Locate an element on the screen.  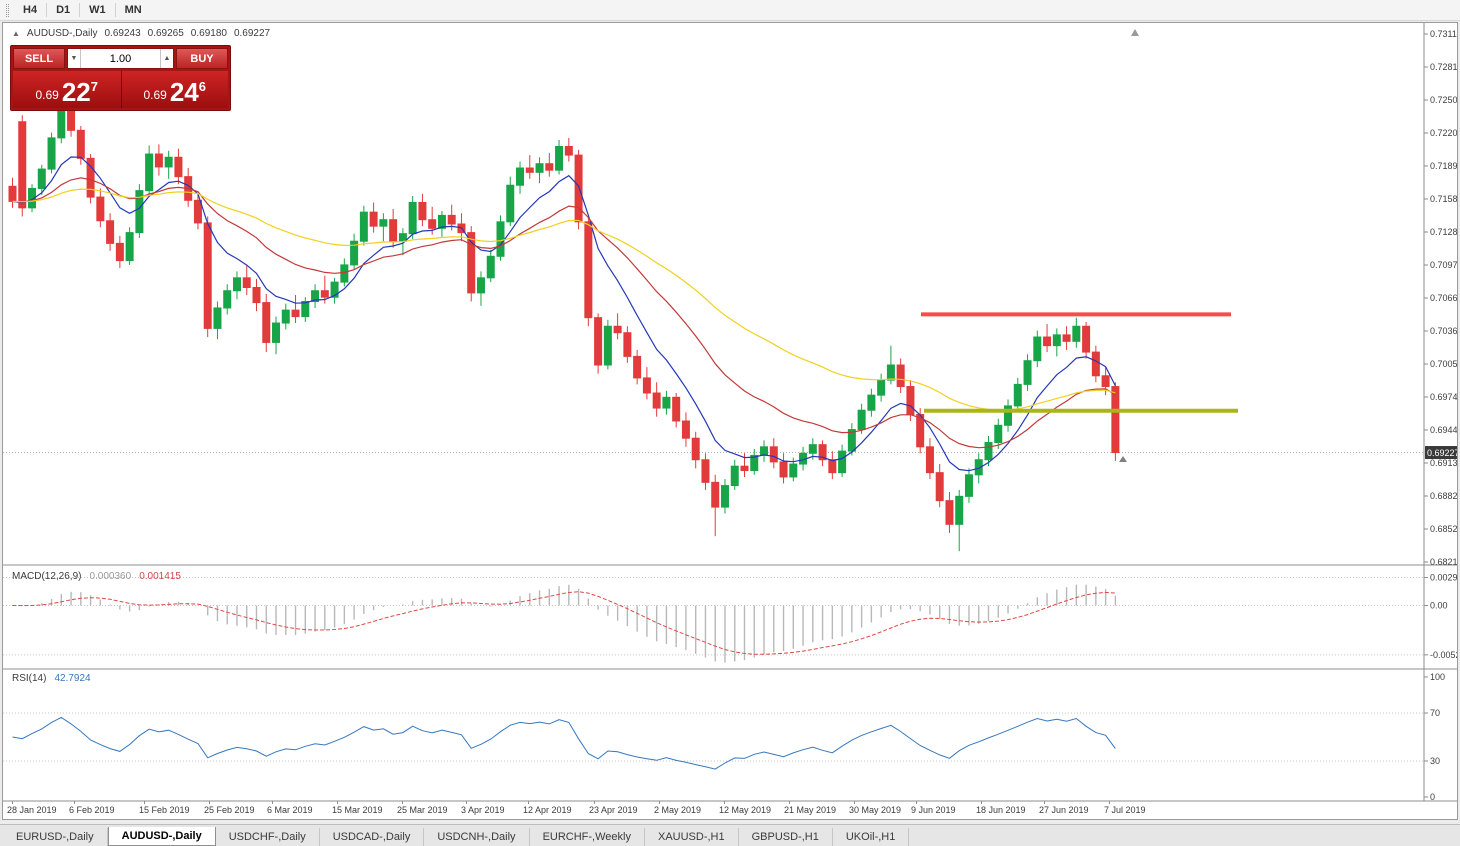
macd-main-value: 0.000360 is located at coordinates (110, 576).